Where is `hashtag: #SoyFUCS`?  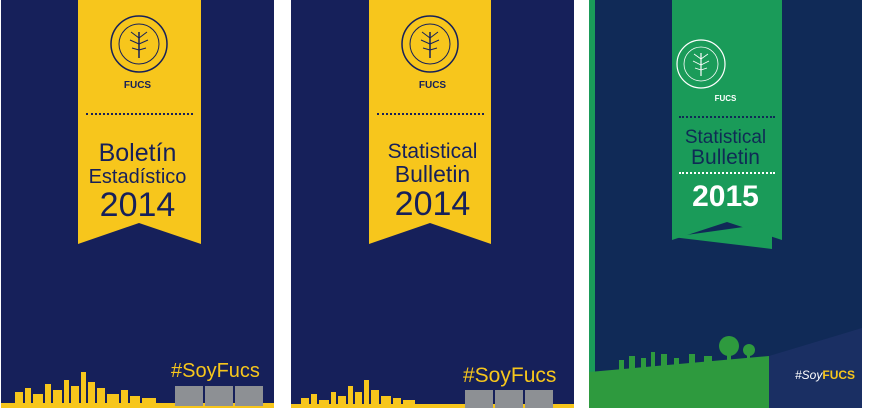 hashtag: #SoyFUCS is located at coordinates (825, 375).